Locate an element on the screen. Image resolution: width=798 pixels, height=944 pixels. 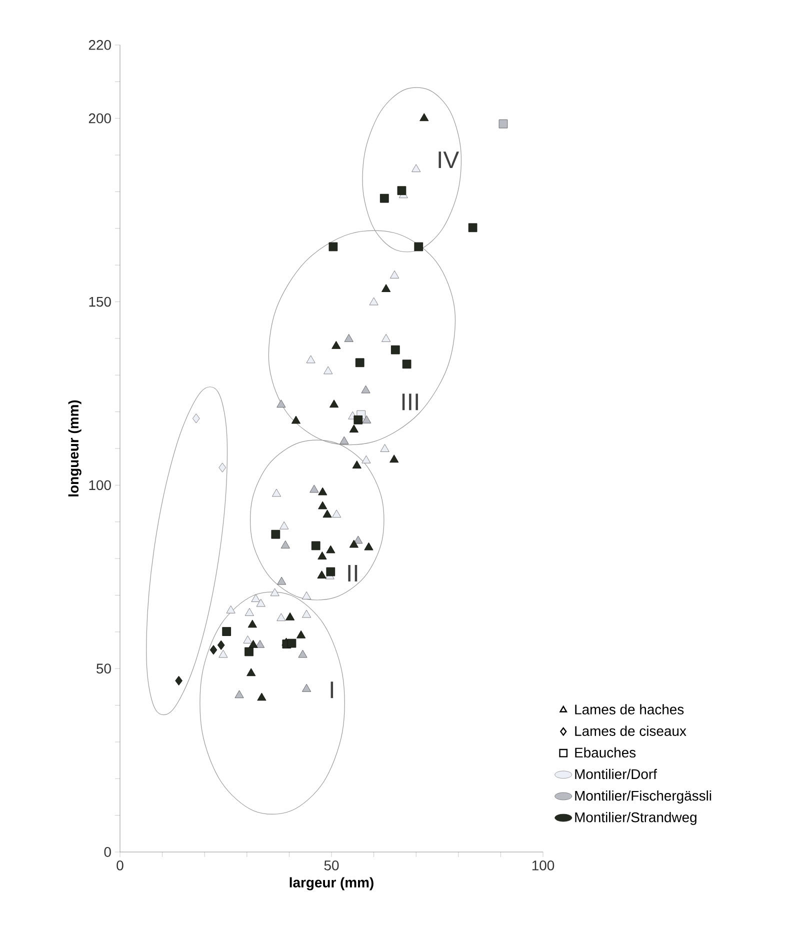
legend-label: Montilier/Dorf is located at coordinates (616, 774).